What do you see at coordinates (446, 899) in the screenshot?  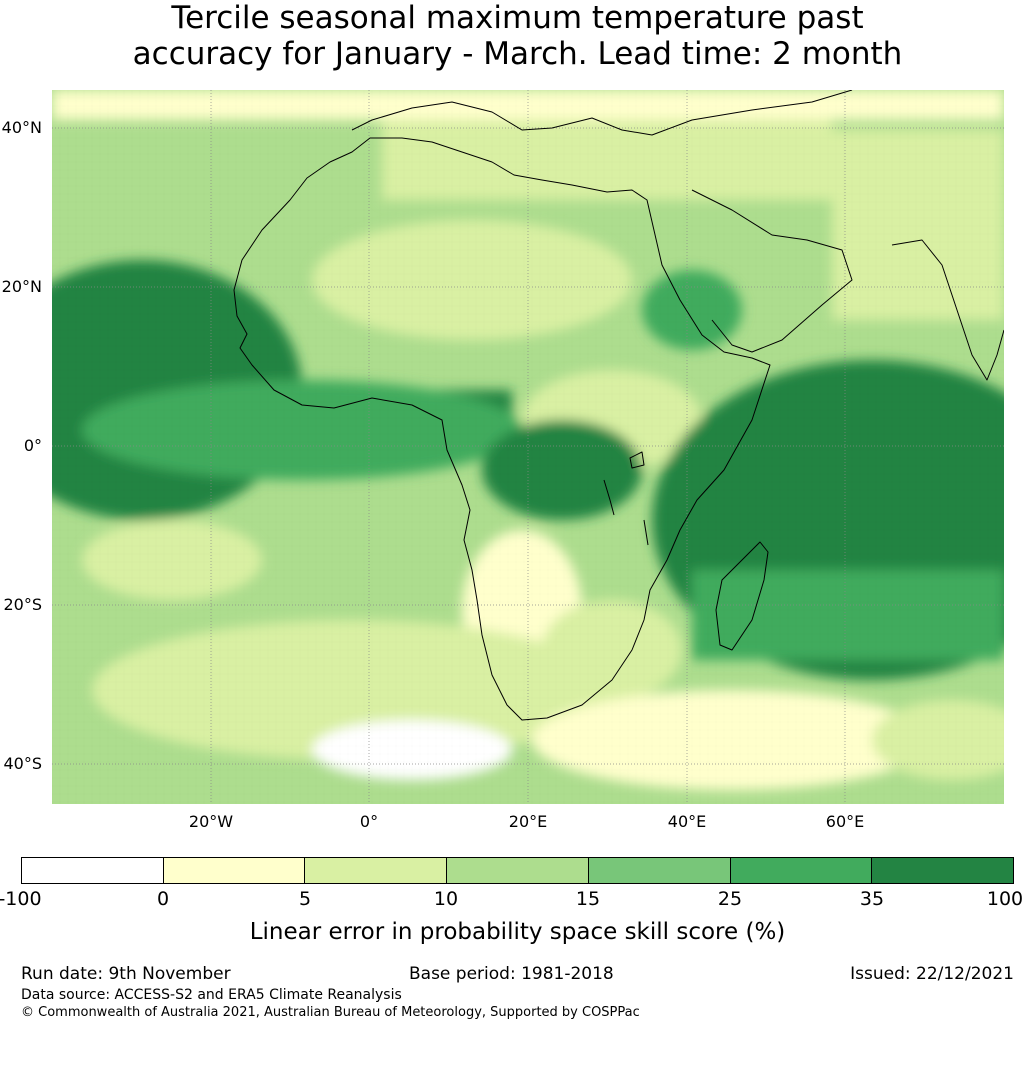 I see `colorbar-tick: 10` at bounding box center [446, 899].